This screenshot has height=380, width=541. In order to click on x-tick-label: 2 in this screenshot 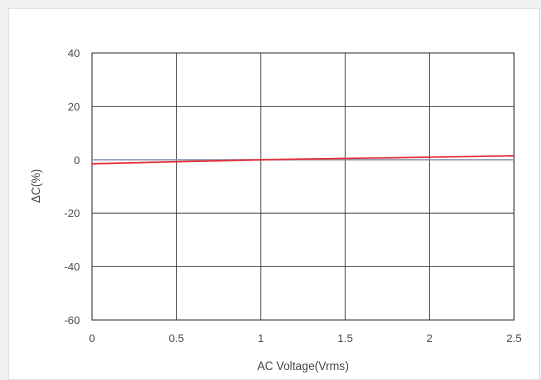, I will do `click(430, 339)`.